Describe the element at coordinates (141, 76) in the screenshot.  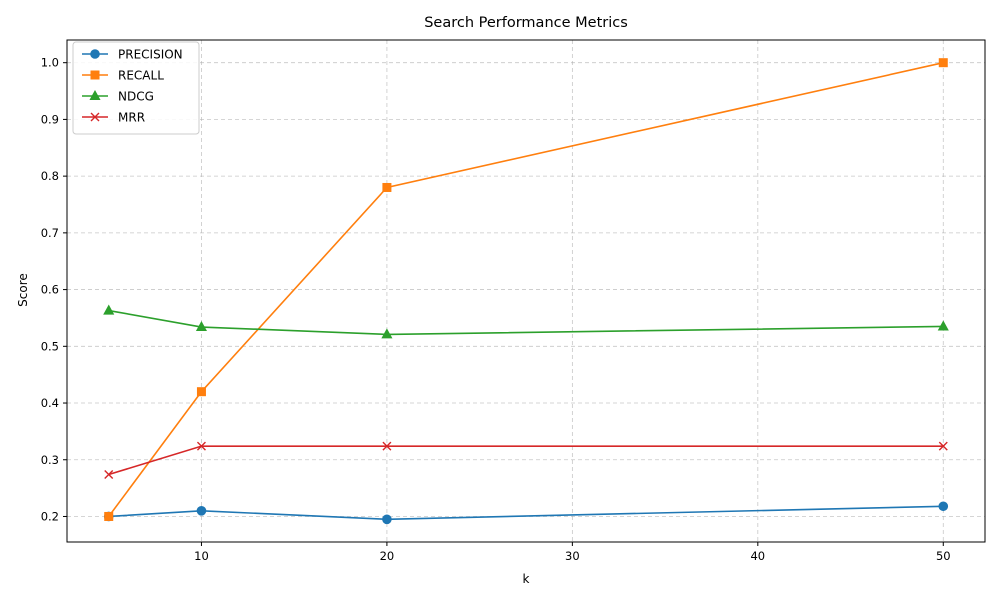
I see `legend-label-recall: RECALL` at that location.